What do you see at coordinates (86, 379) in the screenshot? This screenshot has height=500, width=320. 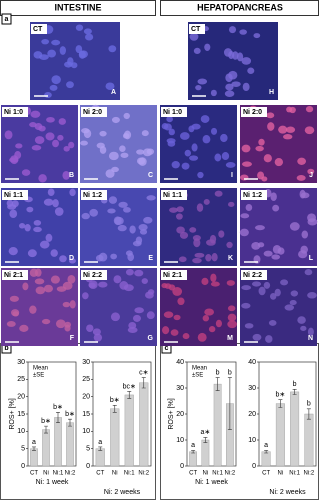 I see `y-tick-label: 25` at bounding box center [86, 379].